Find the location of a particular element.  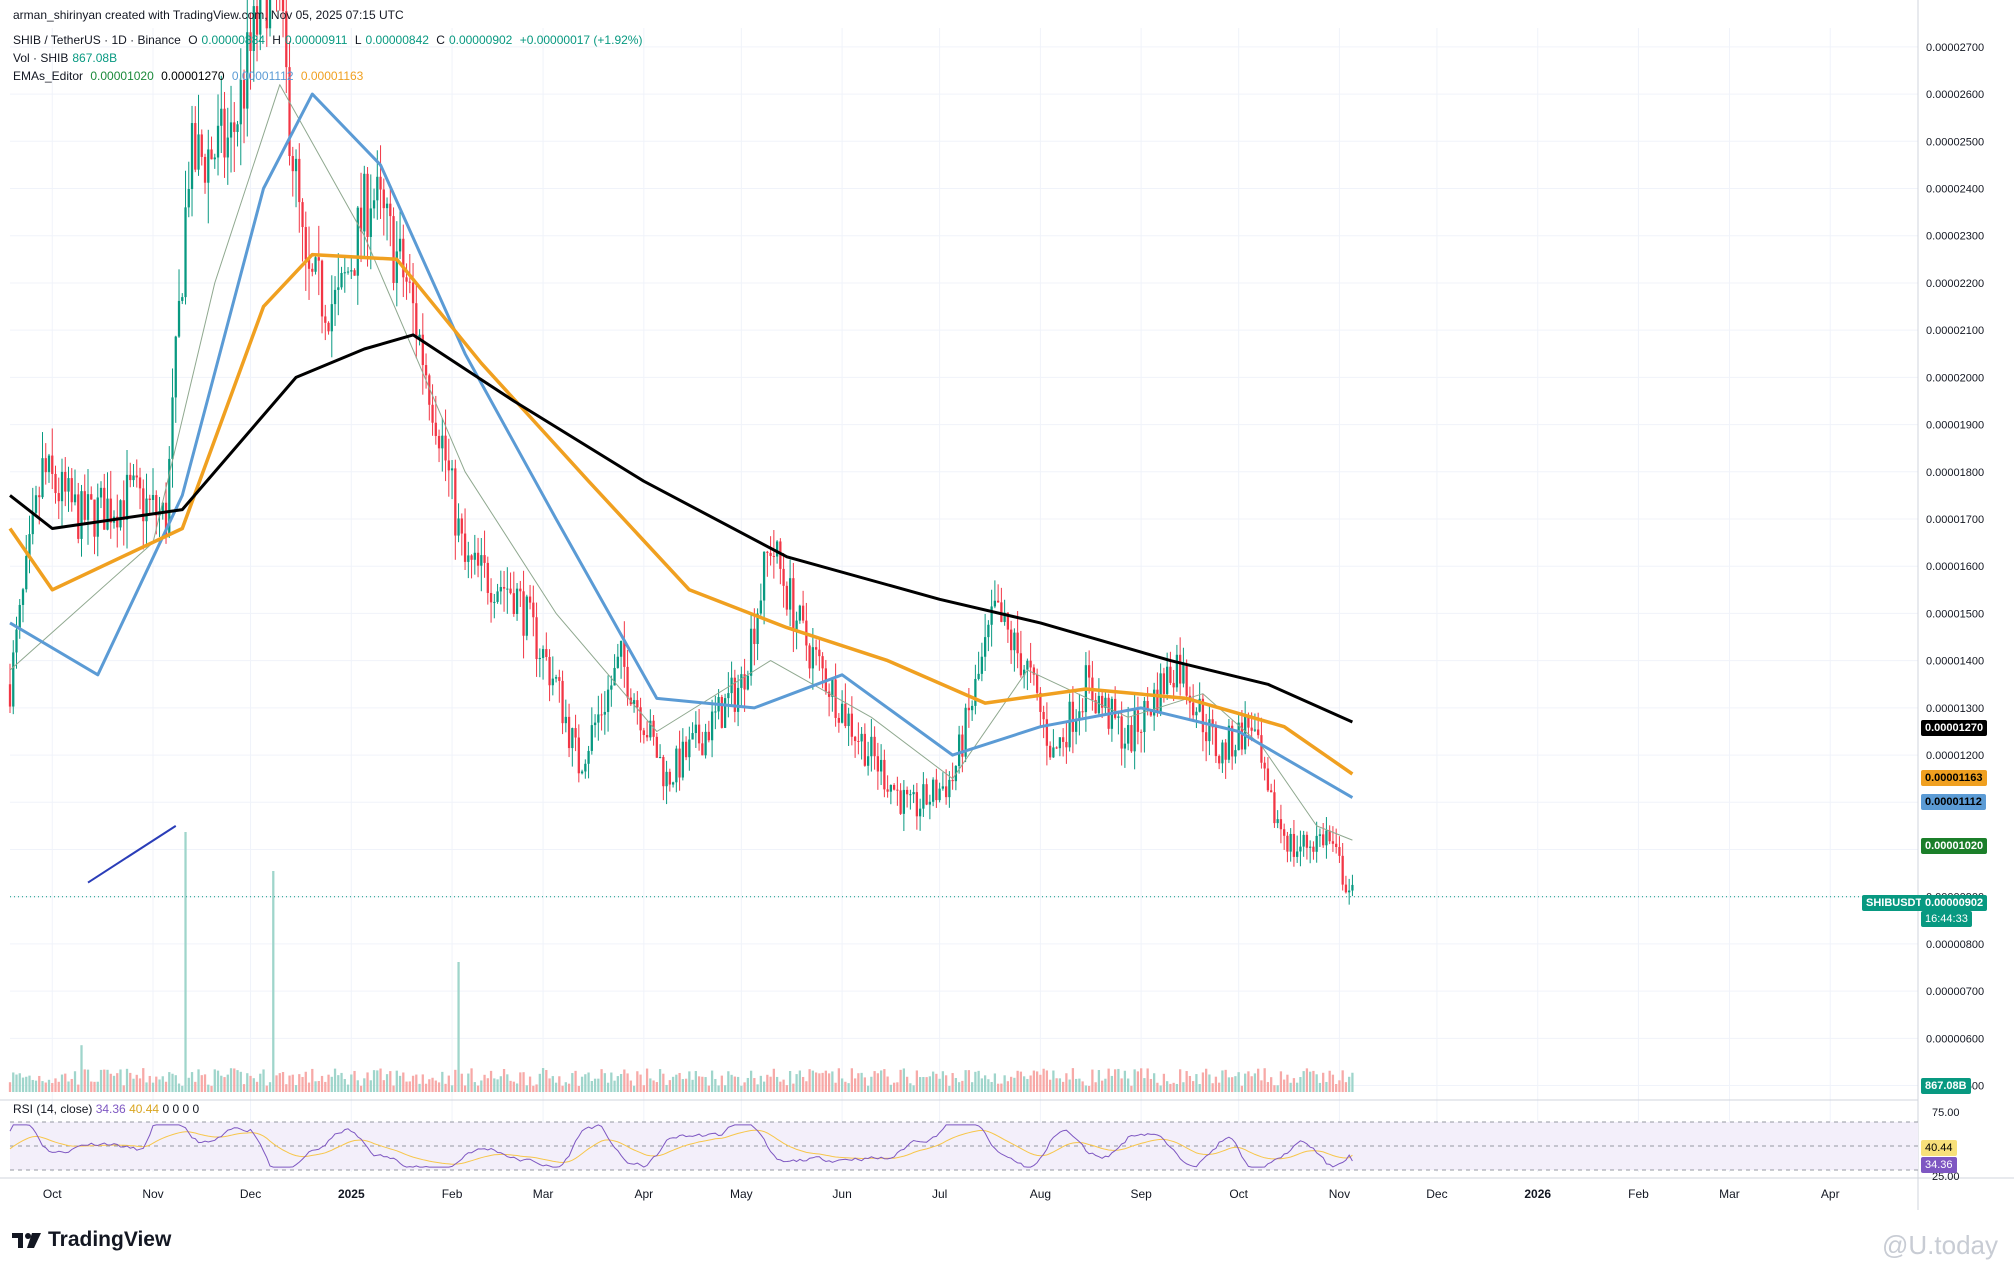

ohlc-high-label: H is located at coordinates (276, 40).